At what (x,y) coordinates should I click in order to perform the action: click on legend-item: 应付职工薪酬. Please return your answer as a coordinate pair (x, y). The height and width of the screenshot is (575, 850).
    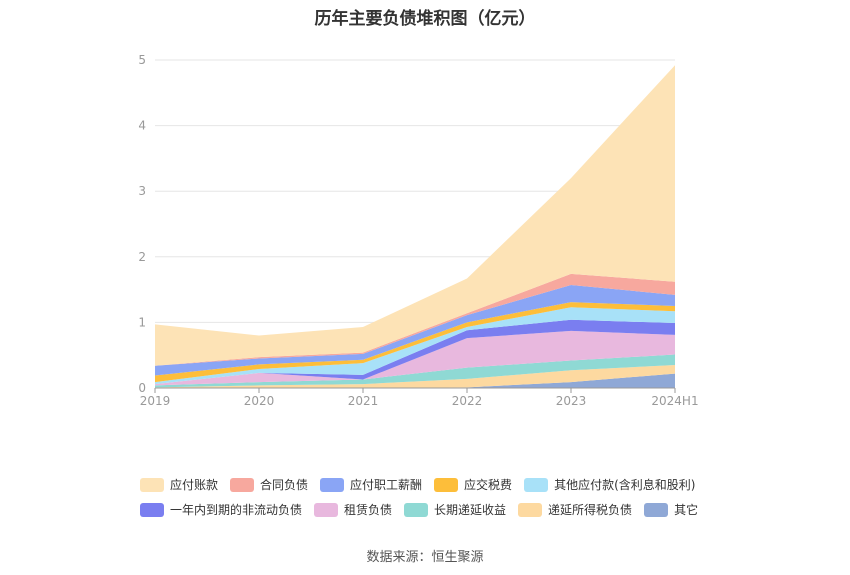
    Looking at the image, I should click on (371, 484).